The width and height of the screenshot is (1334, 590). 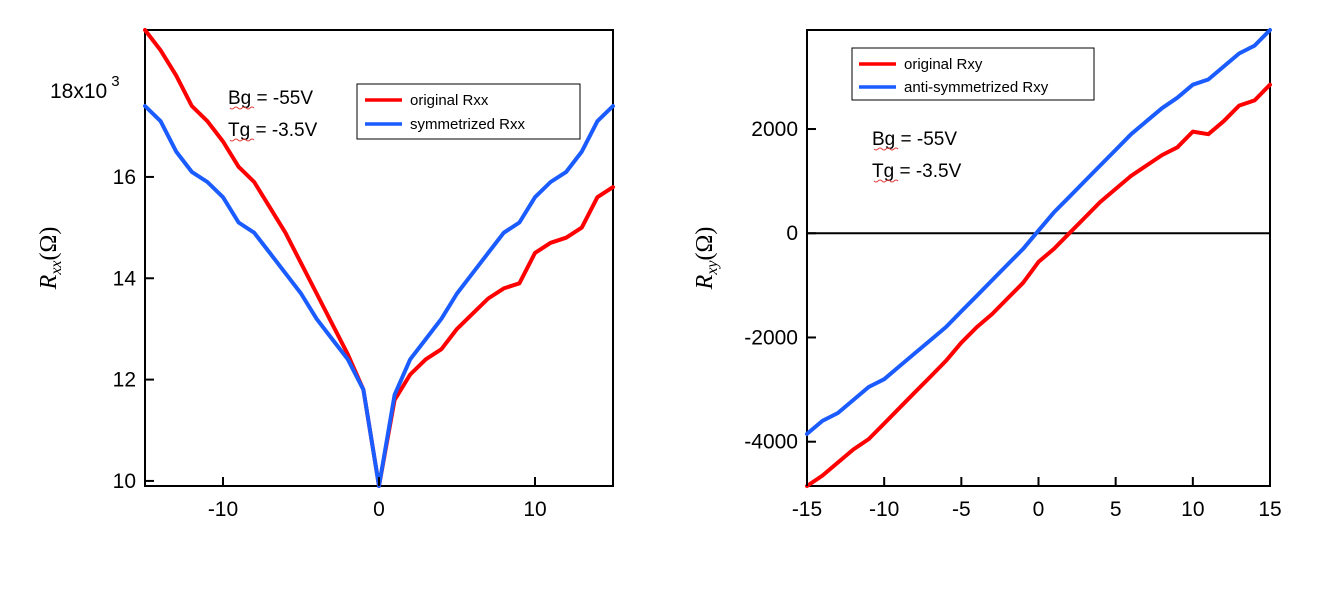 What do you see at coordinates (807, 509) in the screenshot?
I see `rxy-x-tick-label: -15` at bounding box center [807, 509].